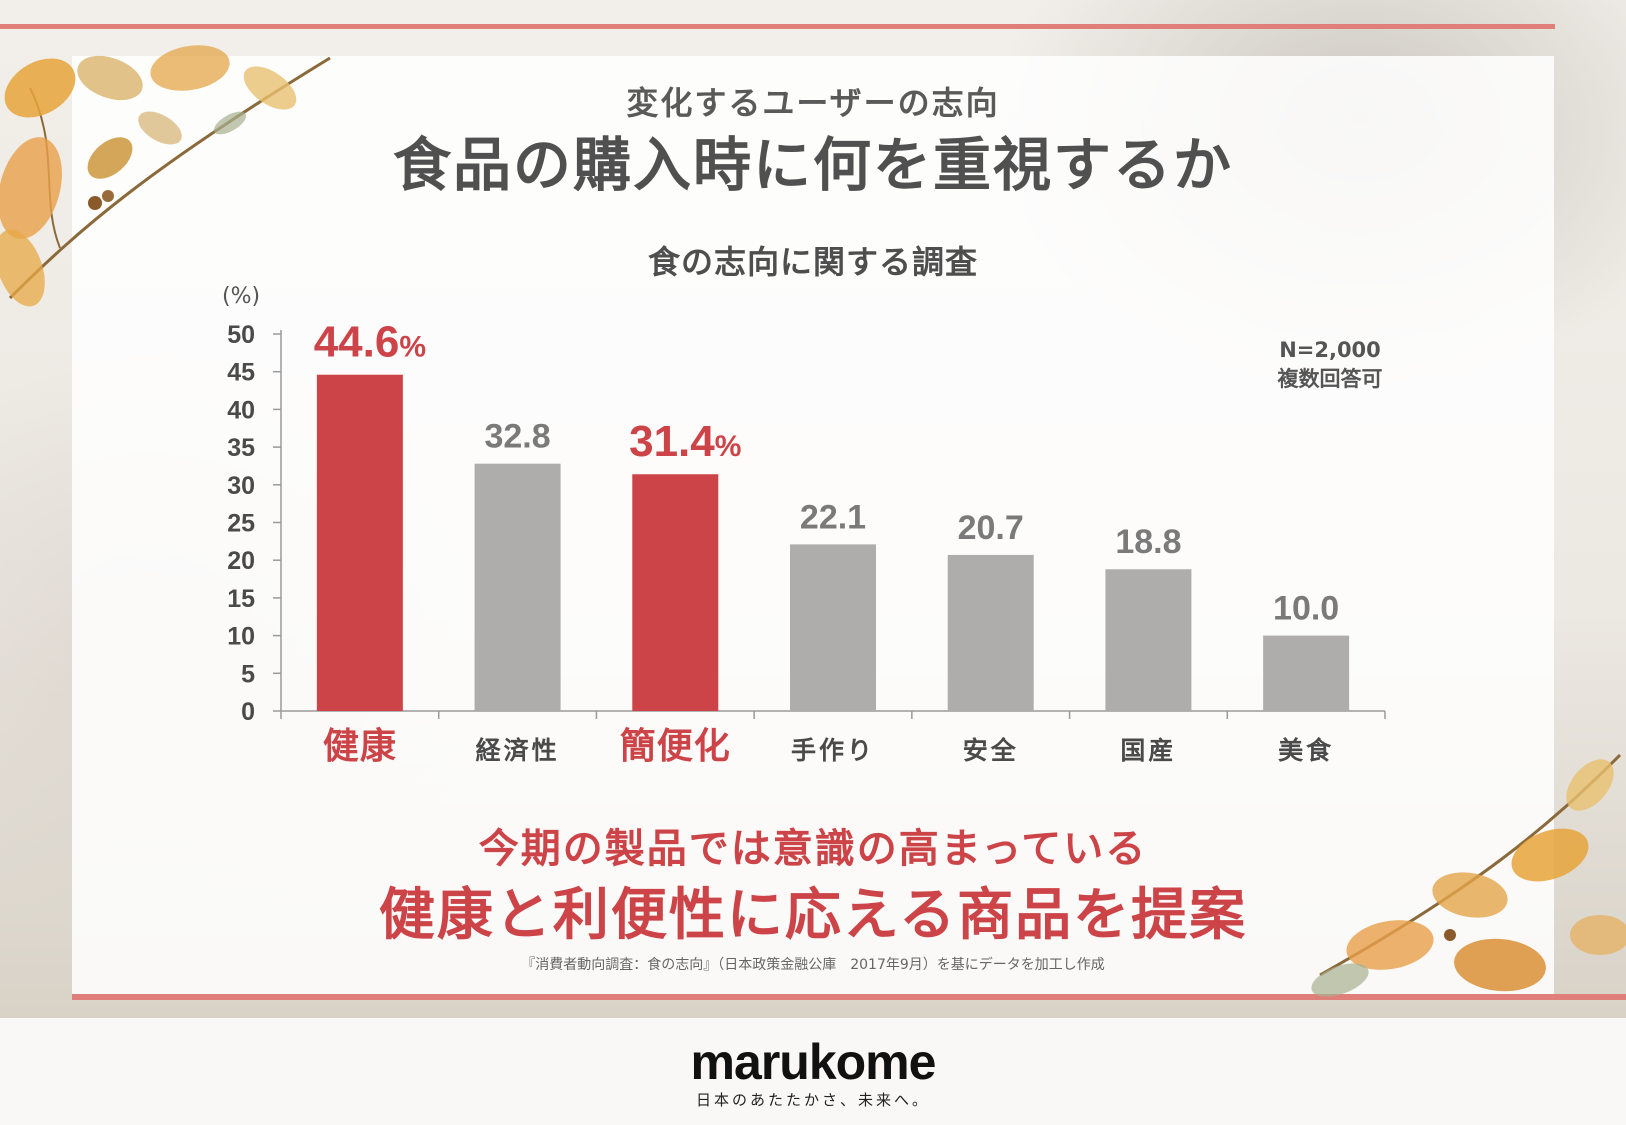 The image size is (1626, 1125). I want to click on y-axis-unit-label: (%), so click(241, 296).